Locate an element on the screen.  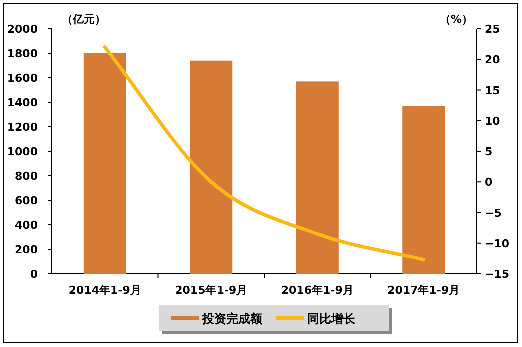
y-tick-label: 1600 is located at coordinates (22, 78).